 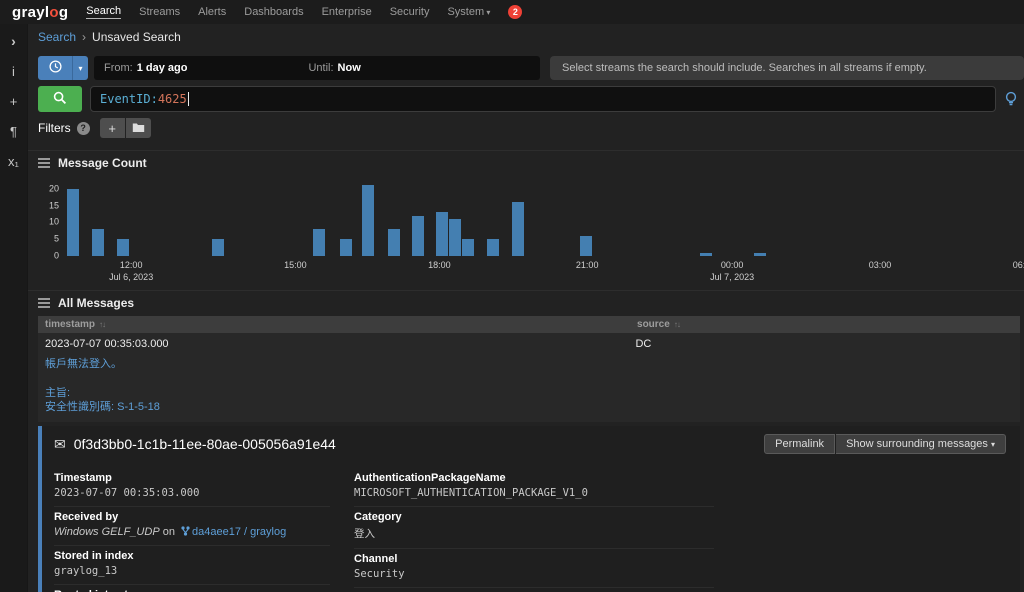 I want to click on query-help-lightbulb-icon, so click(x=1011, y=99).